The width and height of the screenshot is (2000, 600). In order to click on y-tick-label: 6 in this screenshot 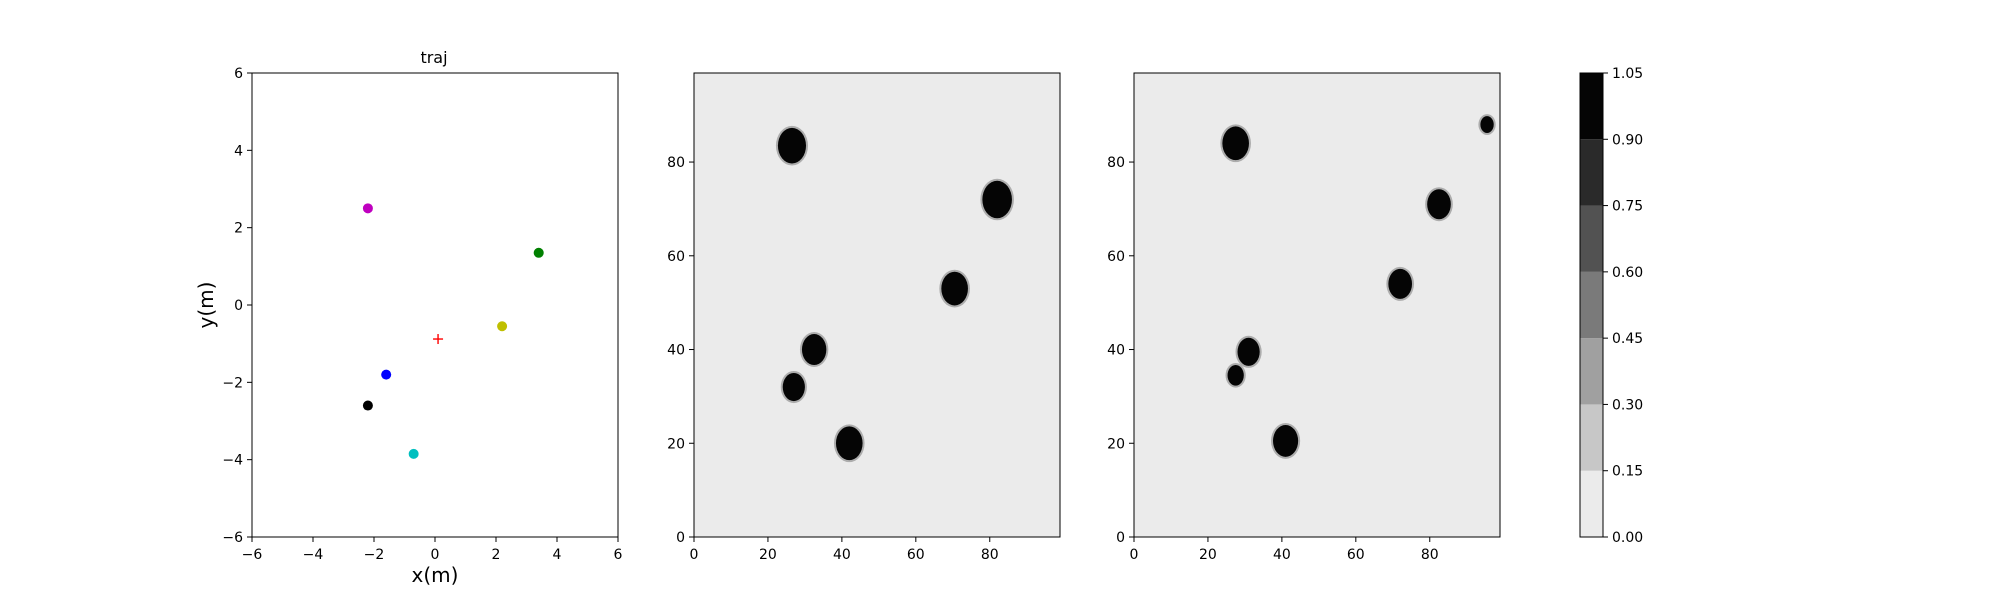, I will do `click(238, 74)`.